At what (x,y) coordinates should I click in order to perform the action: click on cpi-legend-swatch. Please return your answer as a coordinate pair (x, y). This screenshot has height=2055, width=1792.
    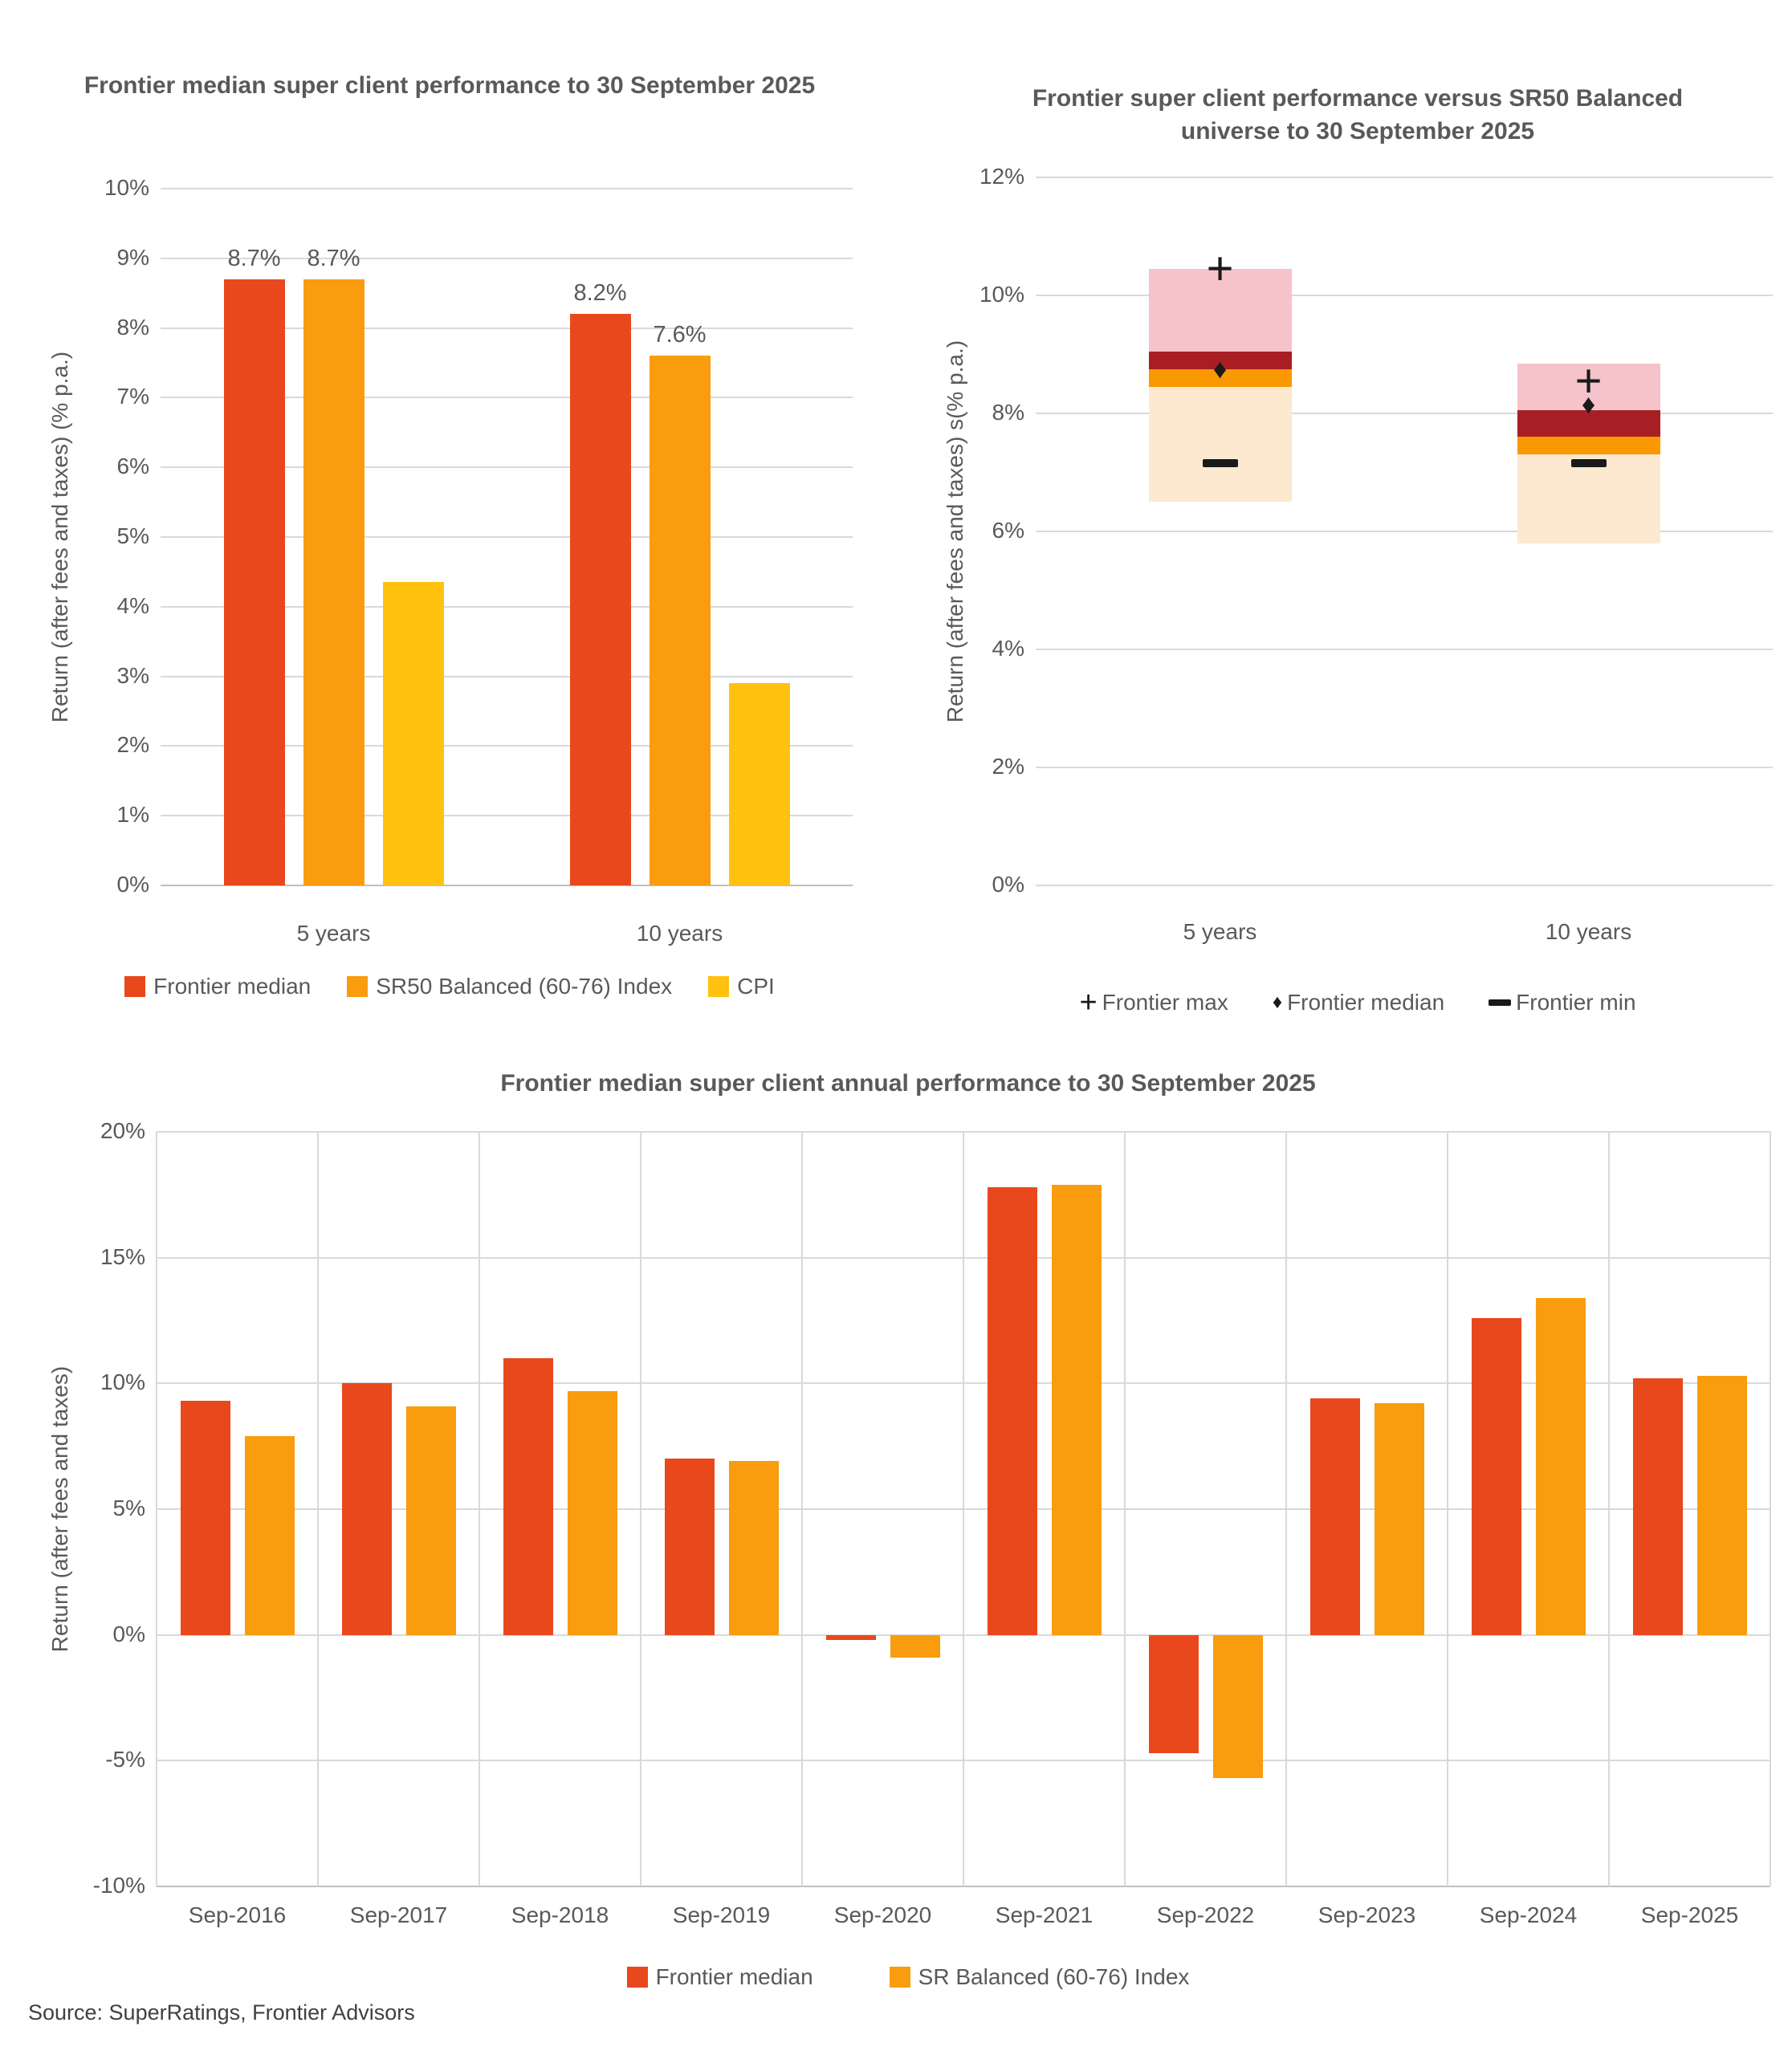
    Looking at the image, I should click on (719, 986).